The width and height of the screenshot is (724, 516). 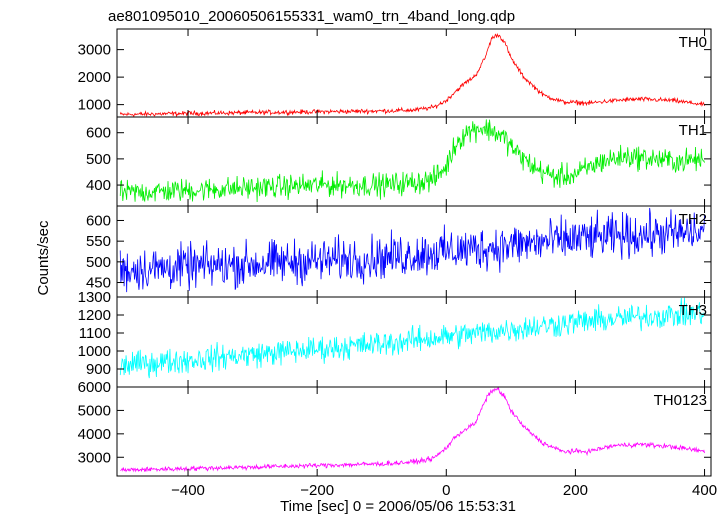 What do you see at coordinates (94, 315) in the screenshot?
I see `y-tick-label: 1200` at bounding box center [94, 315].